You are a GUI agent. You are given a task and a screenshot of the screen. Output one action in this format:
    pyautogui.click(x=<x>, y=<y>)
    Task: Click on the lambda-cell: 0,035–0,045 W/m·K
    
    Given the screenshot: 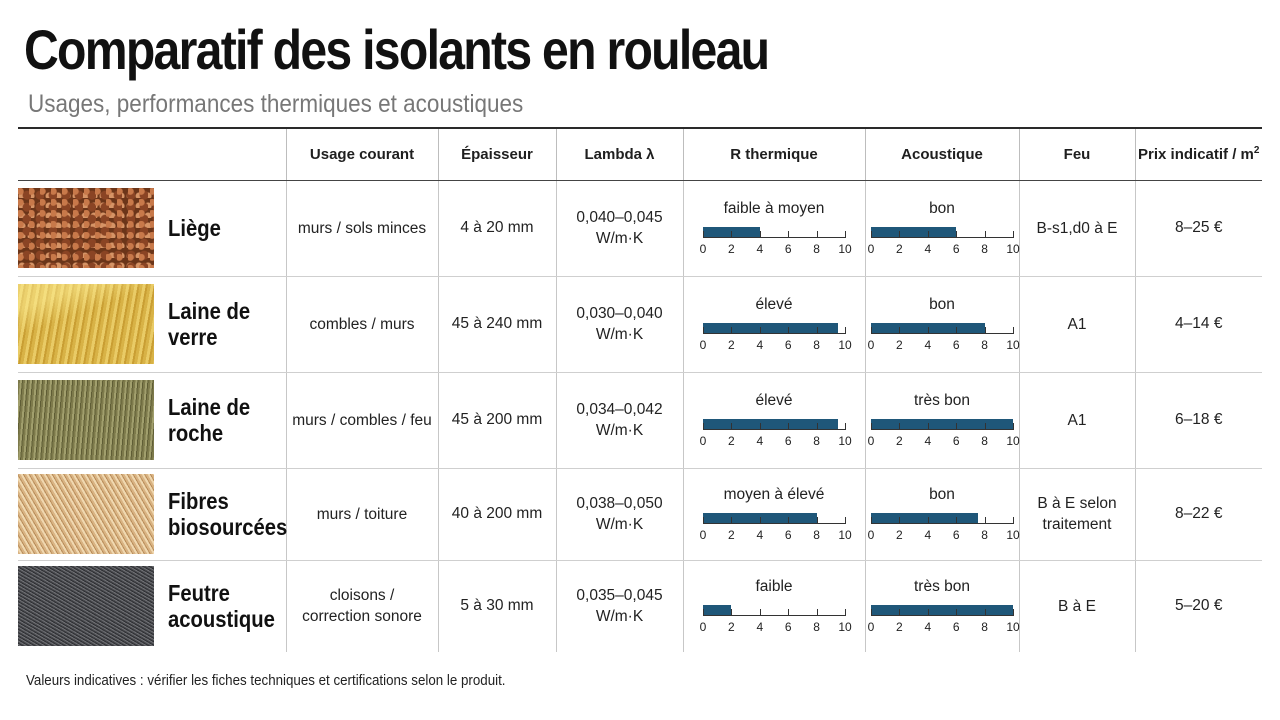 What is the action you would take?
    pyautogui.click(x=619, y=606)
    